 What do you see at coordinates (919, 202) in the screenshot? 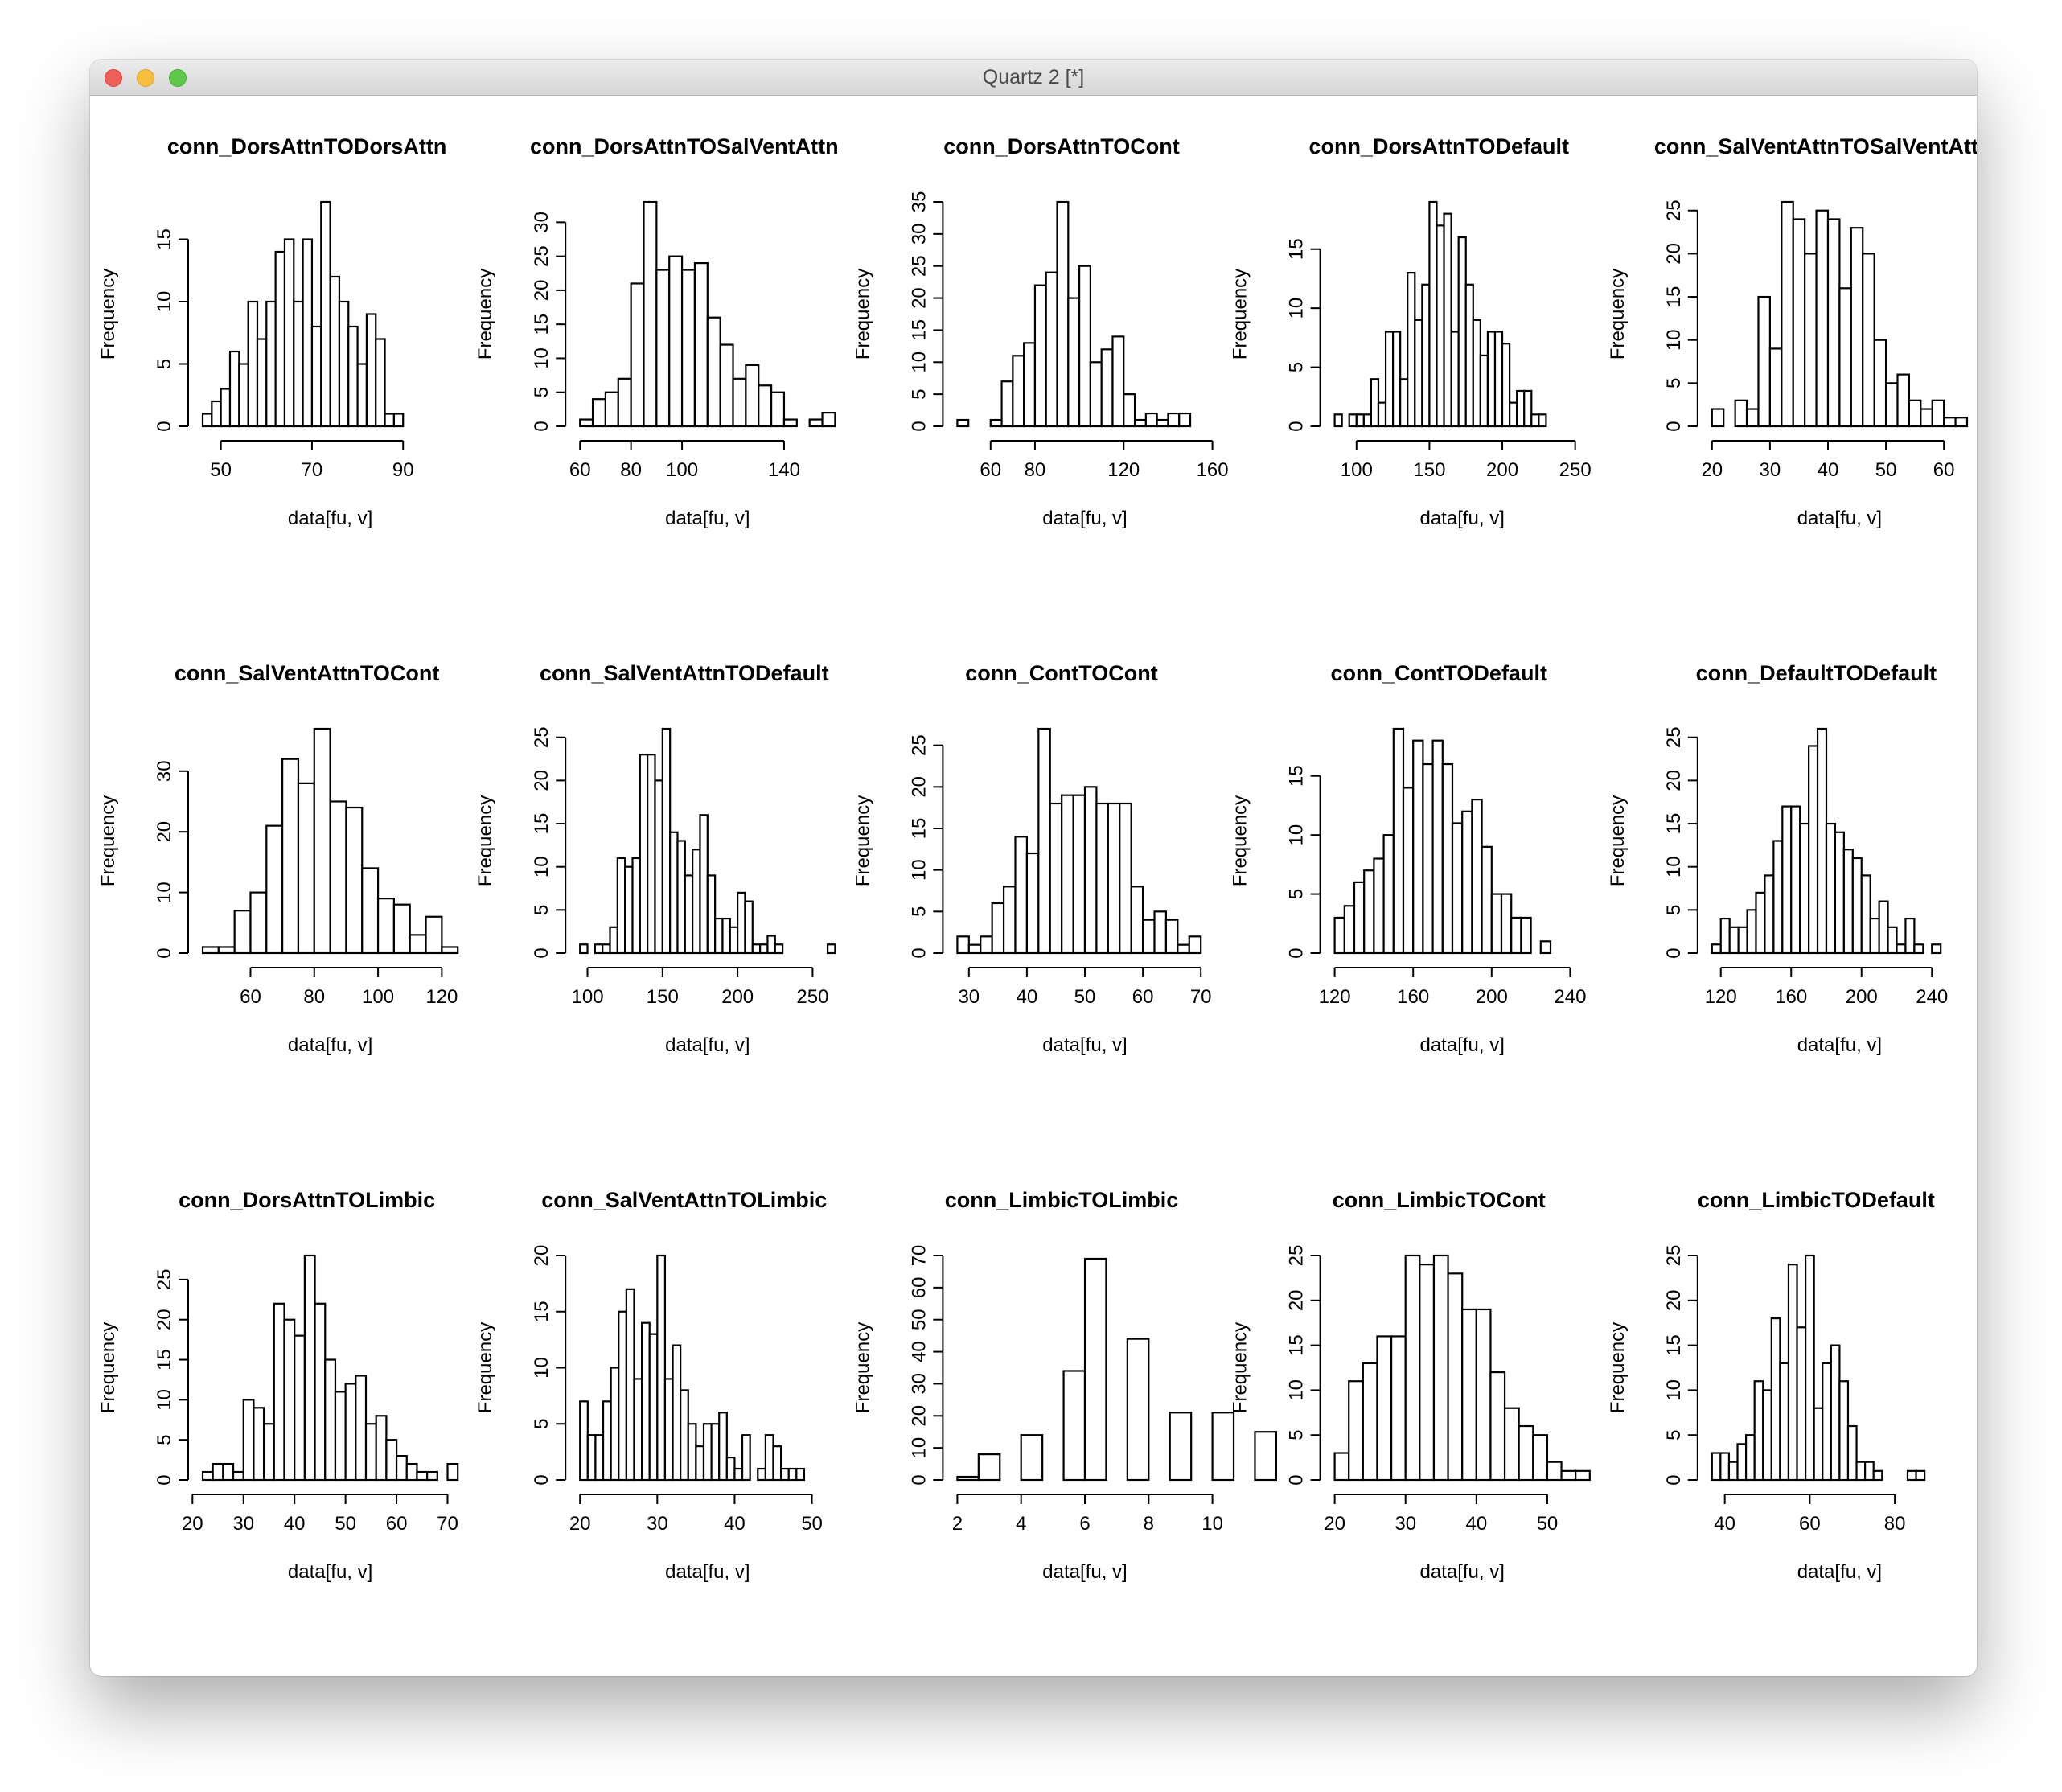
I see `y-tick-label: 35` at bounding box center [919, 202].